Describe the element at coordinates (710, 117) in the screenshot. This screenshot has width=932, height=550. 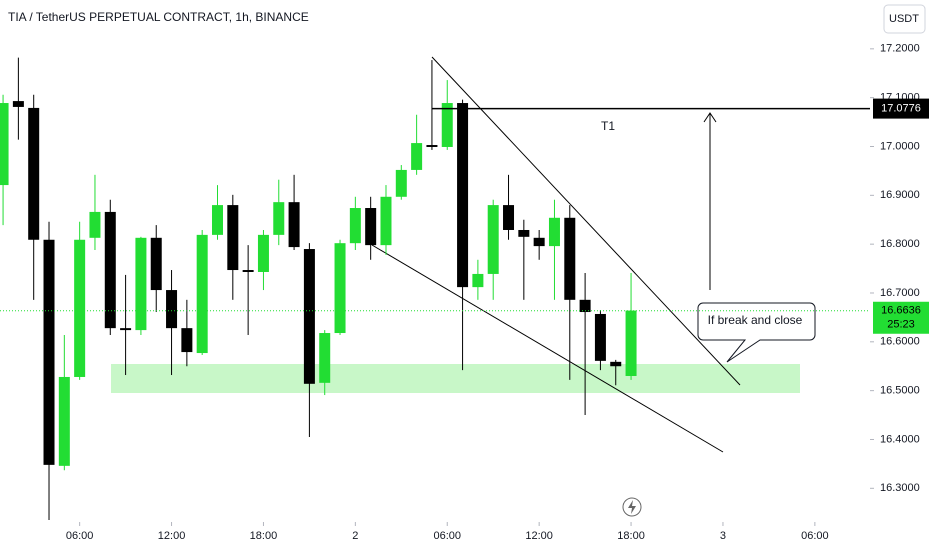
I see `arrow-head` at that location.